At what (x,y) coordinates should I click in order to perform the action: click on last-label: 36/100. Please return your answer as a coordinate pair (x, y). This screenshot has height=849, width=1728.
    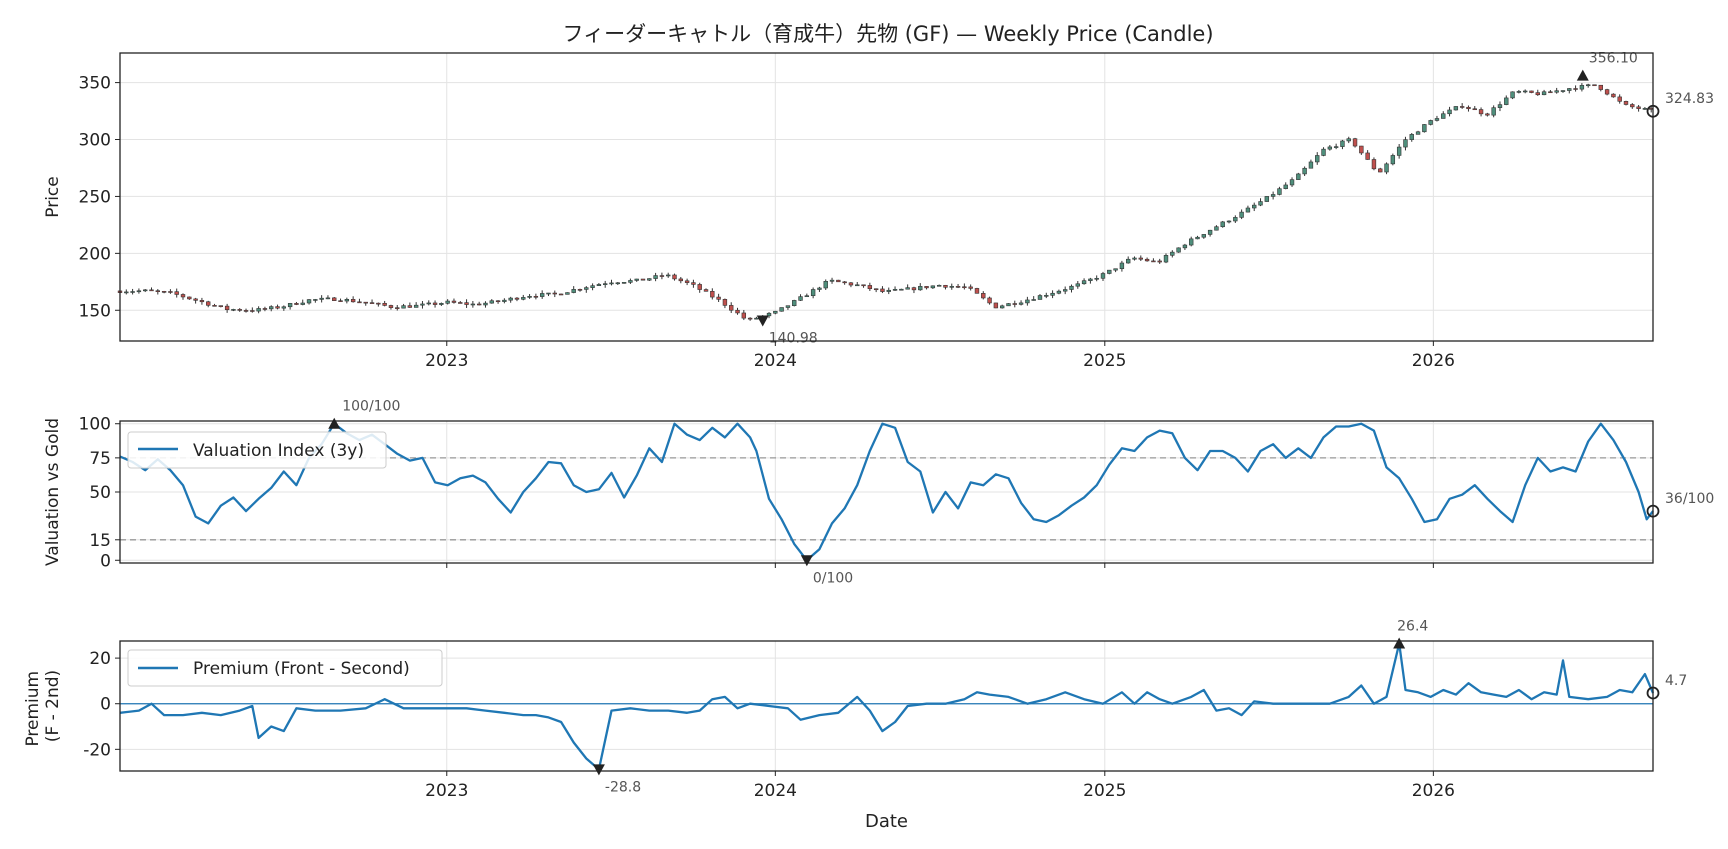
    Looking at the image, I should click on (1689, 499).